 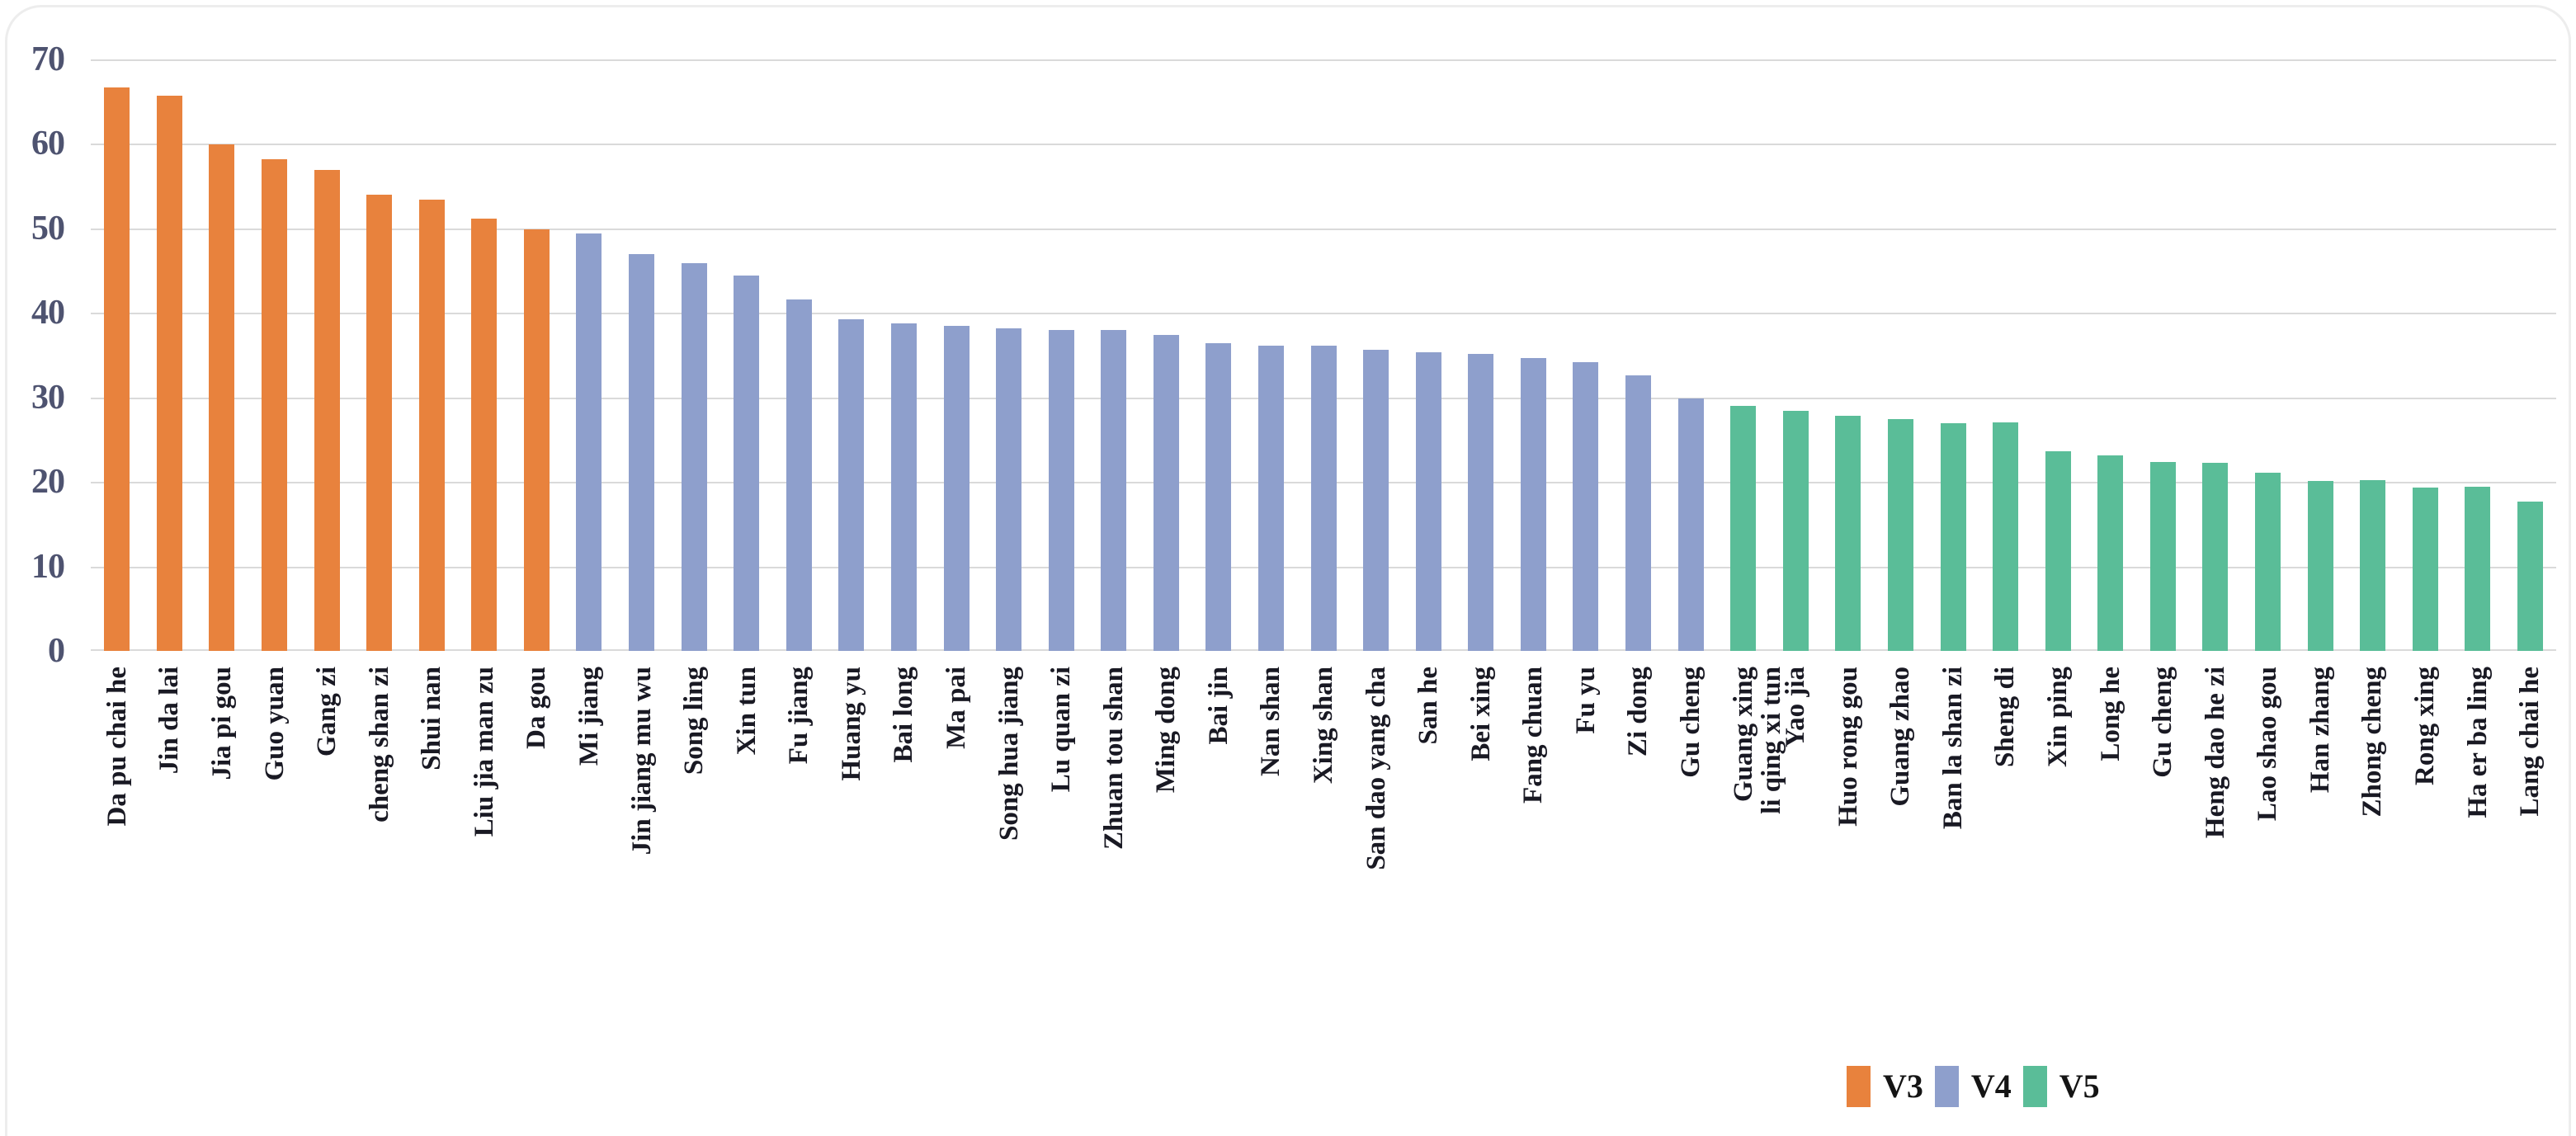 I want to click on x-axis-label: Song hua jiang, so click(x=1008, y=754).